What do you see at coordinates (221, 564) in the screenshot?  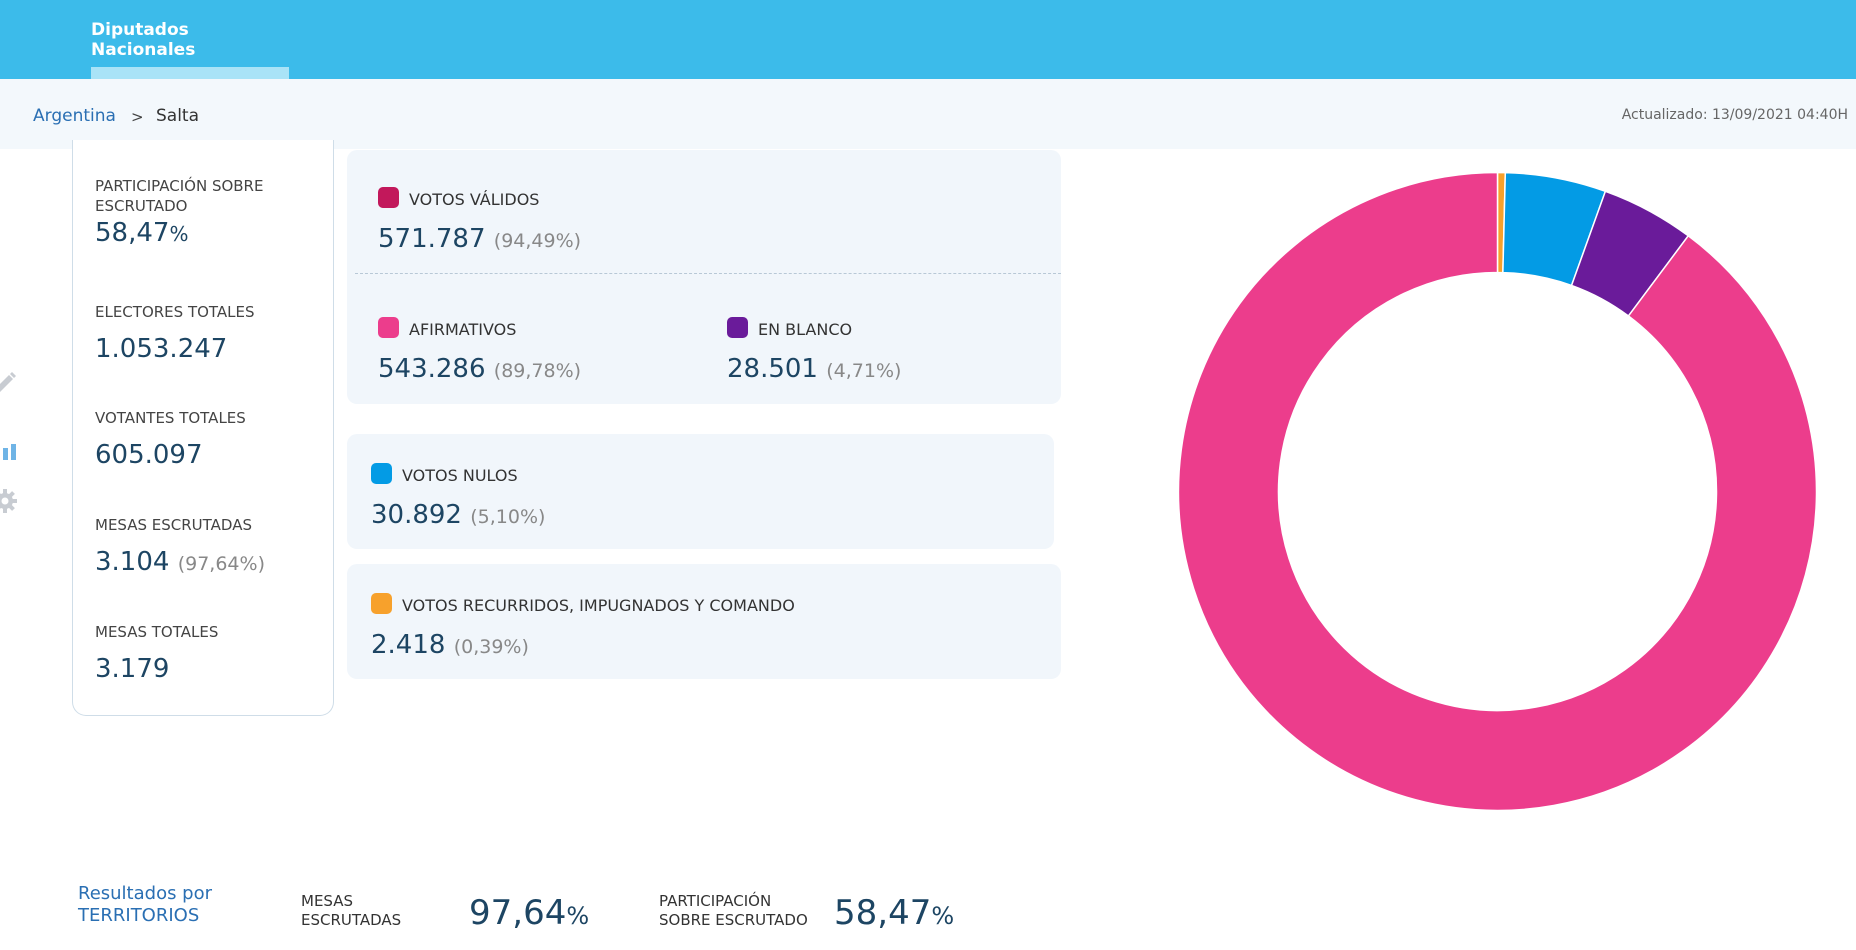 I see `mesas-escrutadas-pct: (97,64%)` at bounding box center [221, 564].